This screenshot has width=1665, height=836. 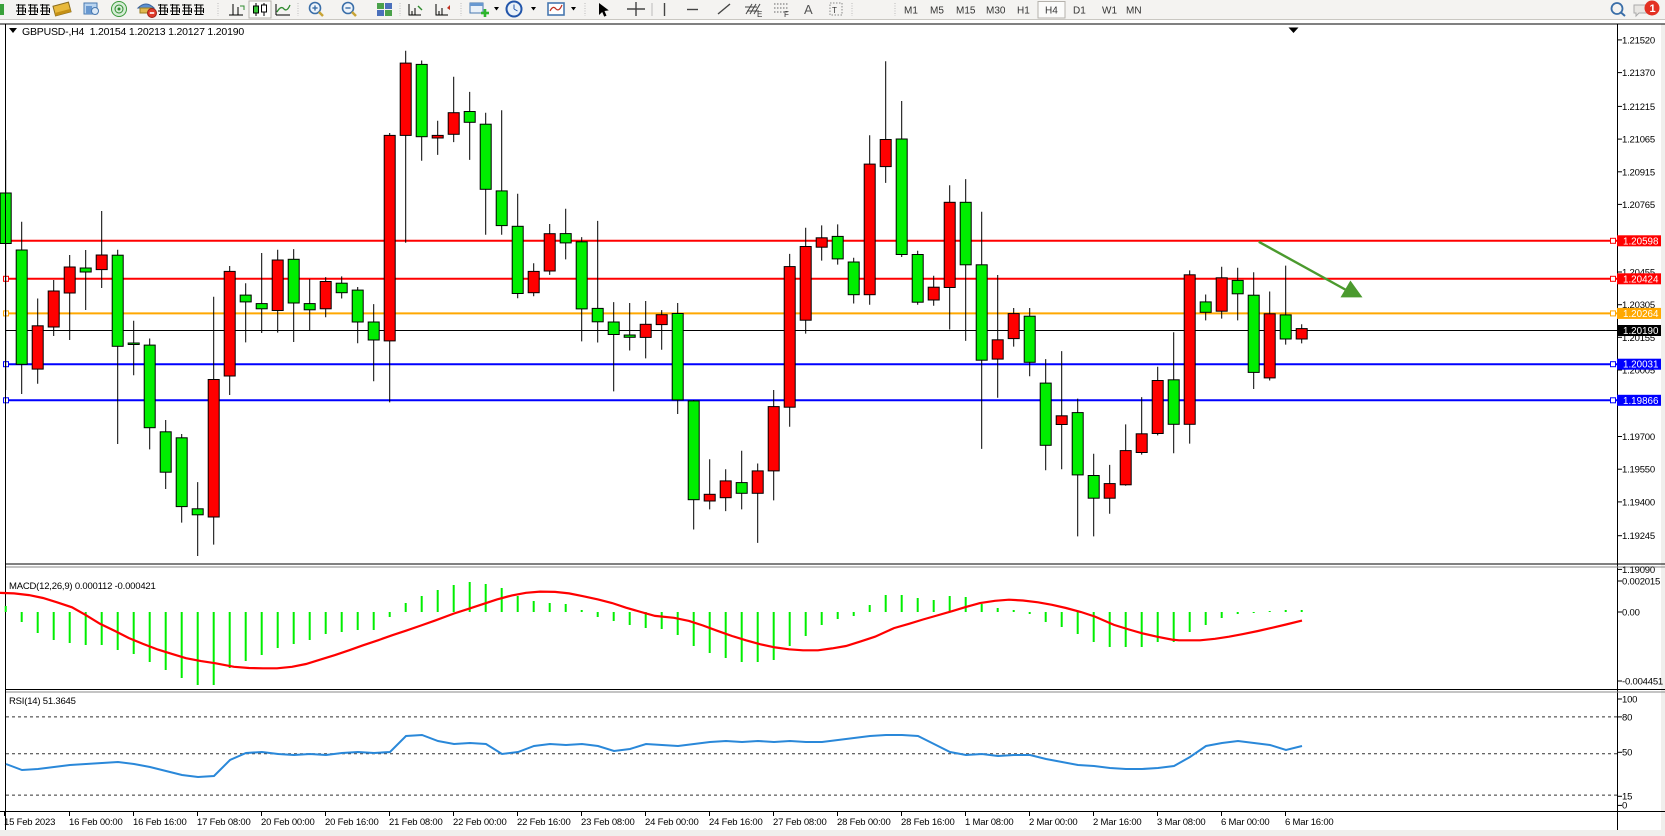 I want to click on svg-text: 100, so click(x=1629, y=700).